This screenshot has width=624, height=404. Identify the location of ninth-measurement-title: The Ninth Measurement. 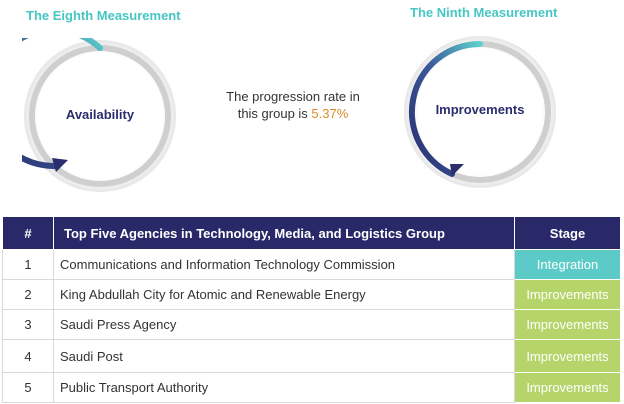
(484, 12).